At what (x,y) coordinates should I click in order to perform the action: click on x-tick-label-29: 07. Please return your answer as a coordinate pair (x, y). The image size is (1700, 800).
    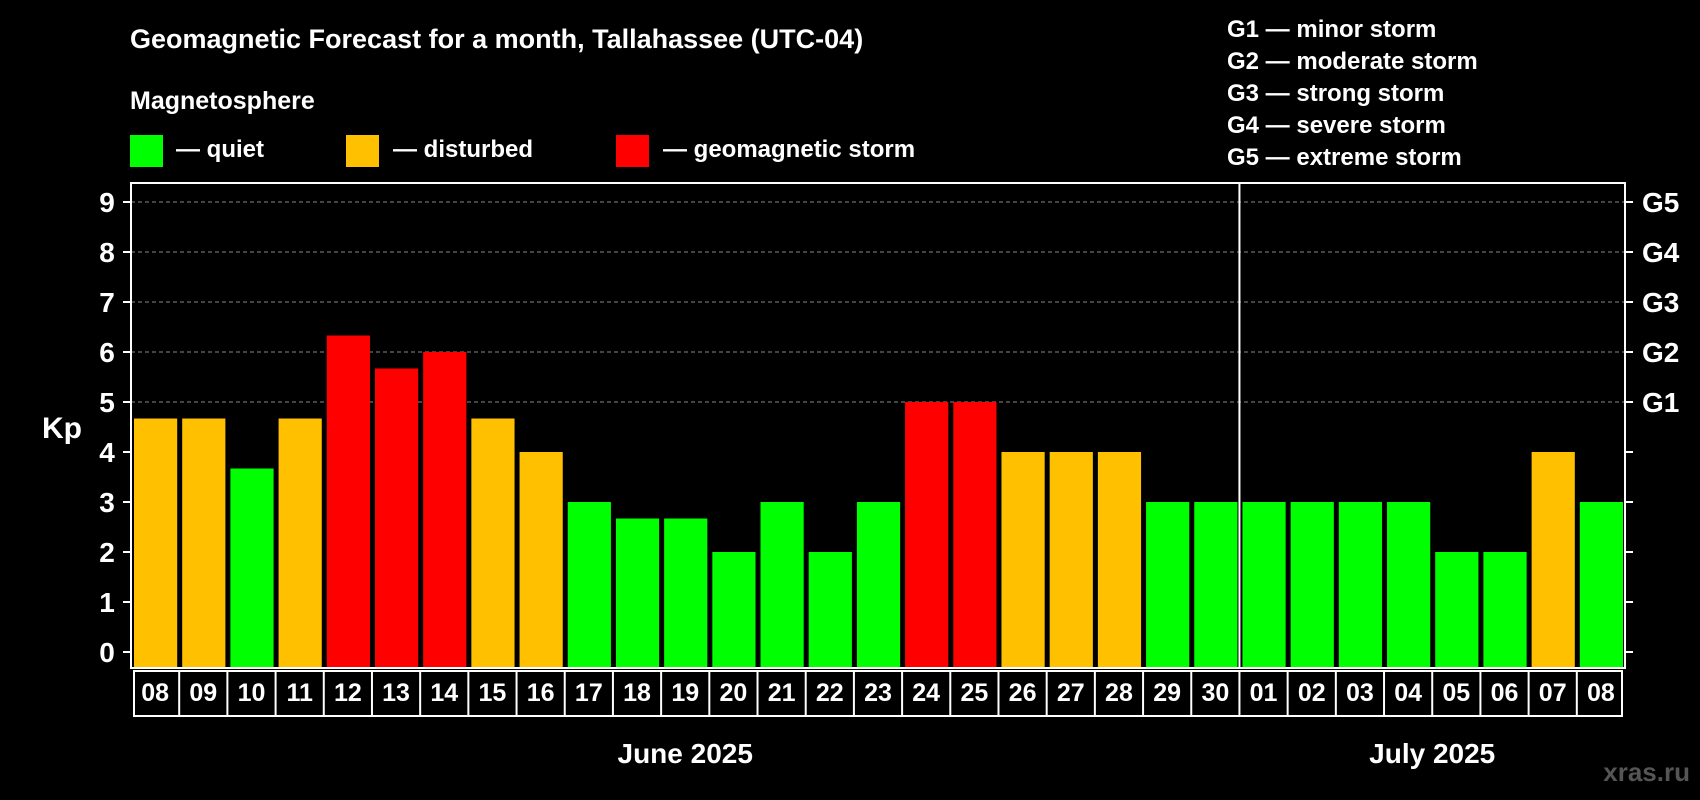
    Looking at the image, I should click on (1553, 693).